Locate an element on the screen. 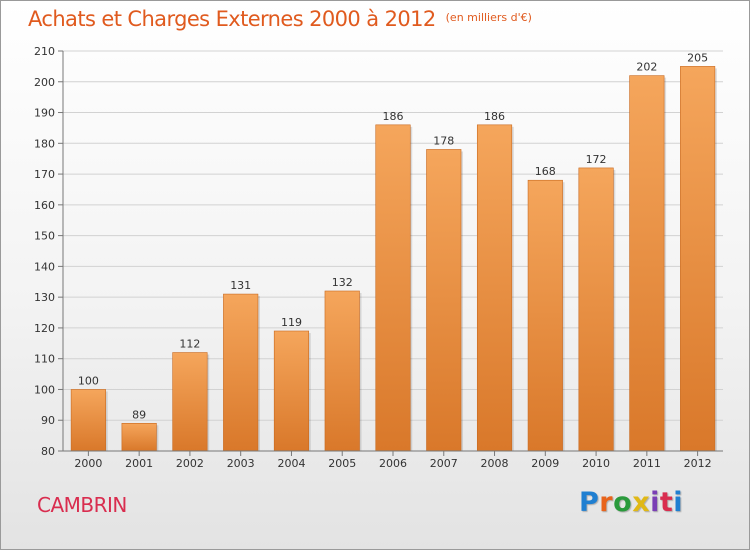 Image resolution: width=750 pixels, height=550 pixels. data-label-2005: 132 is located at coordinates (342, 282).